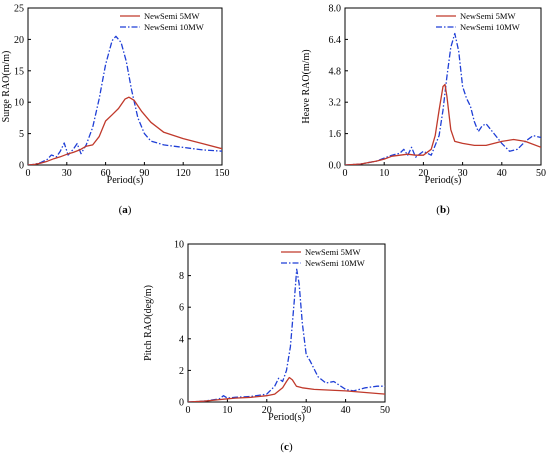 The image size is (550, 459). I want to click on panel-label: (a), so click(125, 210).